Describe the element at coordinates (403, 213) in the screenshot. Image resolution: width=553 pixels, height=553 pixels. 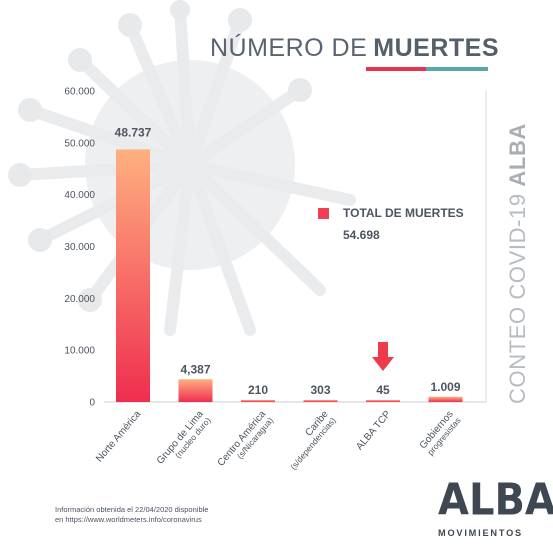
I see `legend-label: TOTAL DE MUERTES` at that location.